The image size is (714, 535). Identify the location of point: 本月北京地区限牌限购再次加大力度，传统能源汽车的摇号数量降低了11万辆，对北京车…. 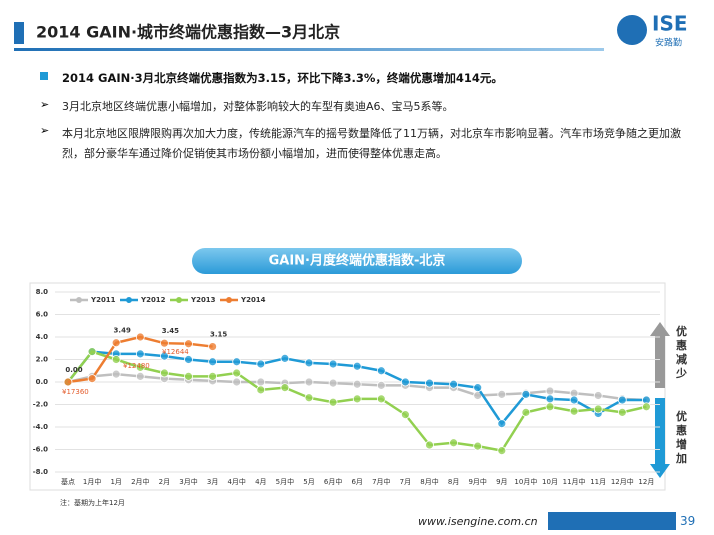
(371, 143).